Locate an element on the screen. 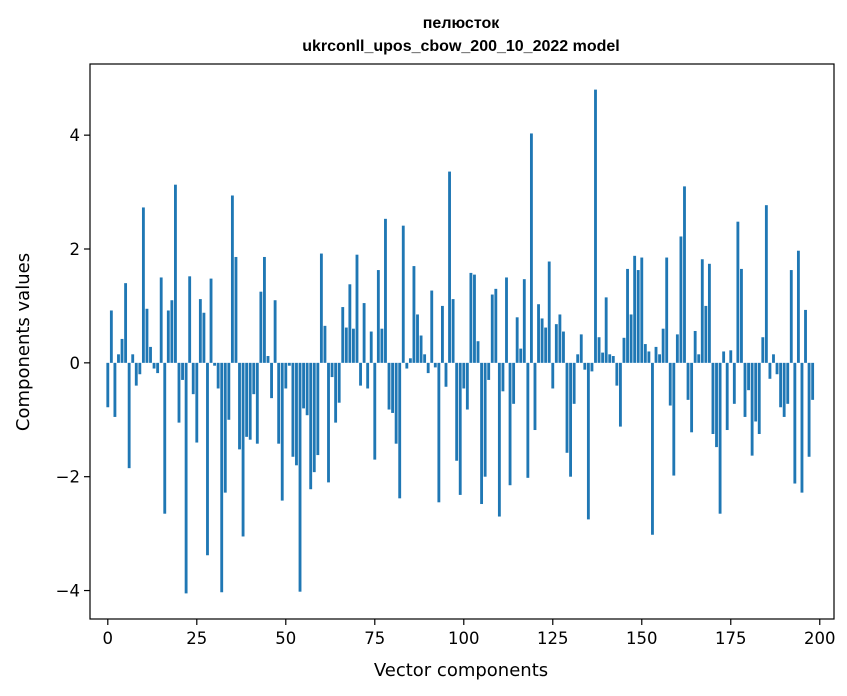 The height and width of the screenshot is (696, 847). chart-title-line-1: пелюсток is located at coordinates (461, 23).